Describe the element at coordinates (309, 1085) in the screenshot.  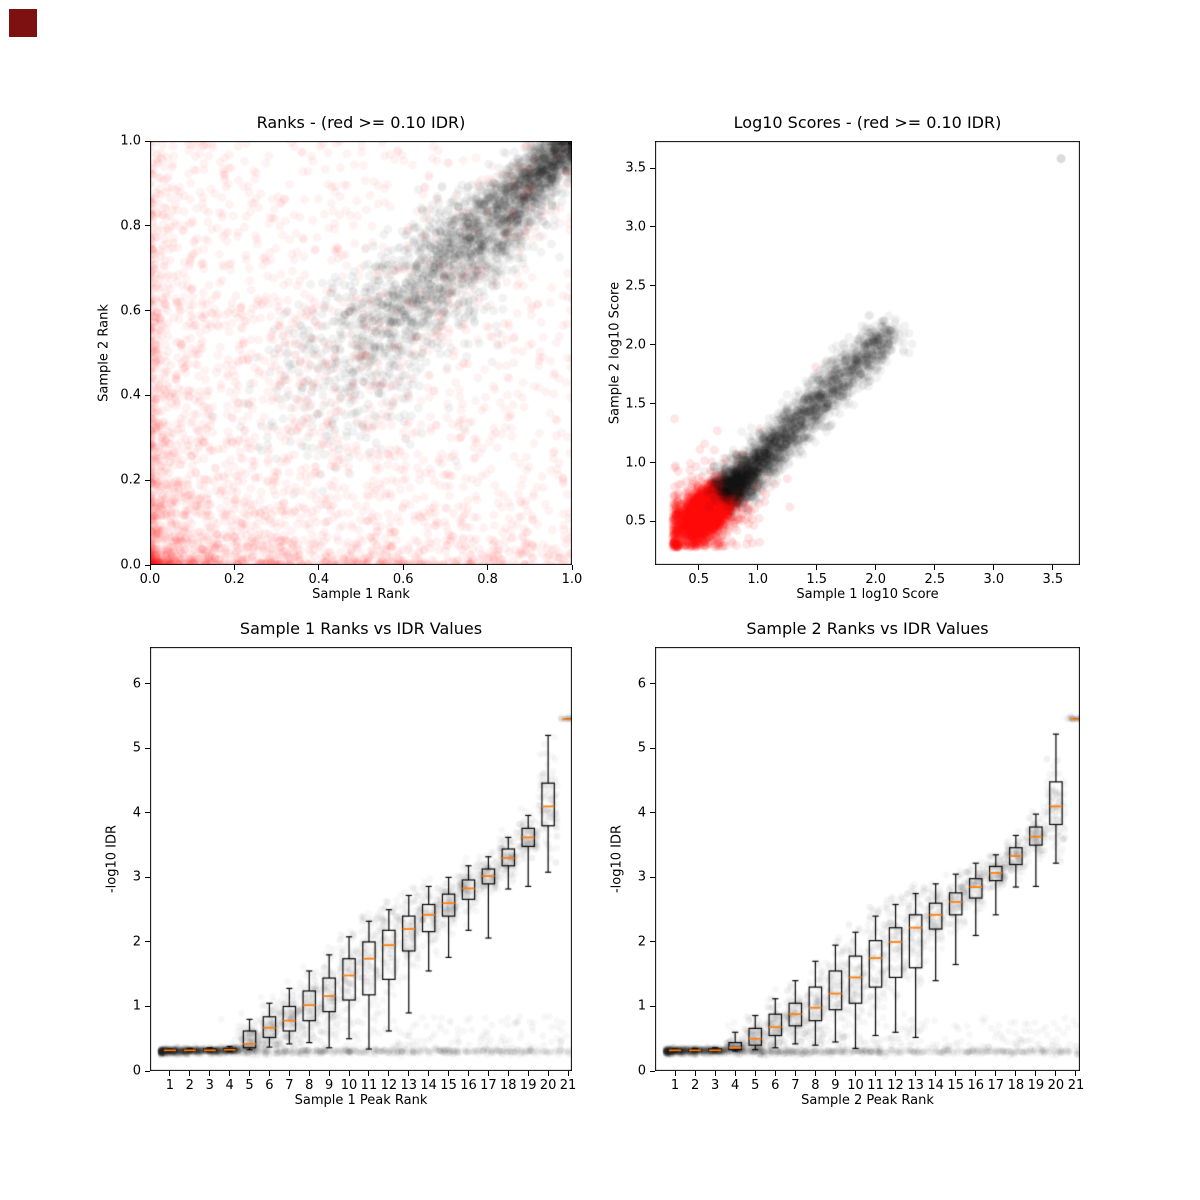
I see `x-tick-label: 8` at that location.